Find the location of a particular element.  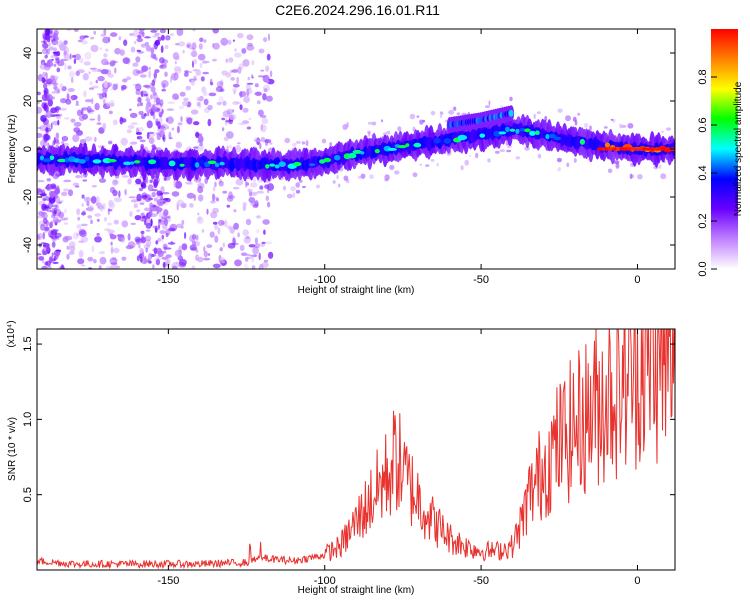

heatmap-ridge-cell is located at coordinates (511, 113).